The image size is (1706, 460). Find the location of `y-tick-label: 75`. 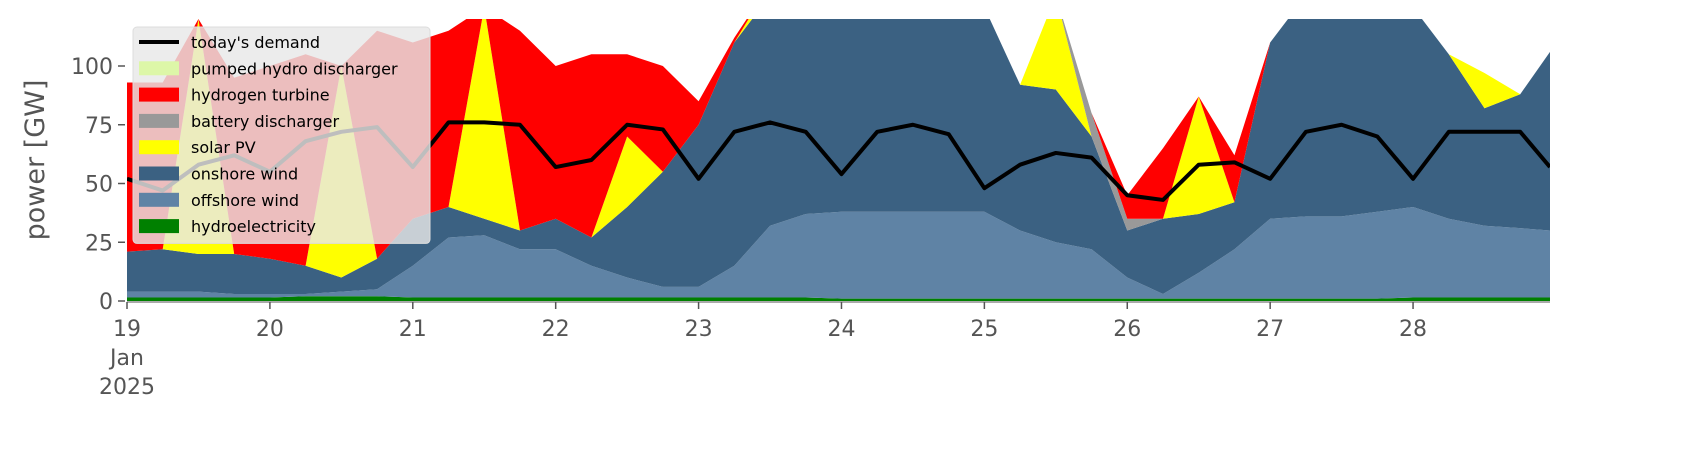

y-tick-label: 75 is located at coordinates (99, 126).